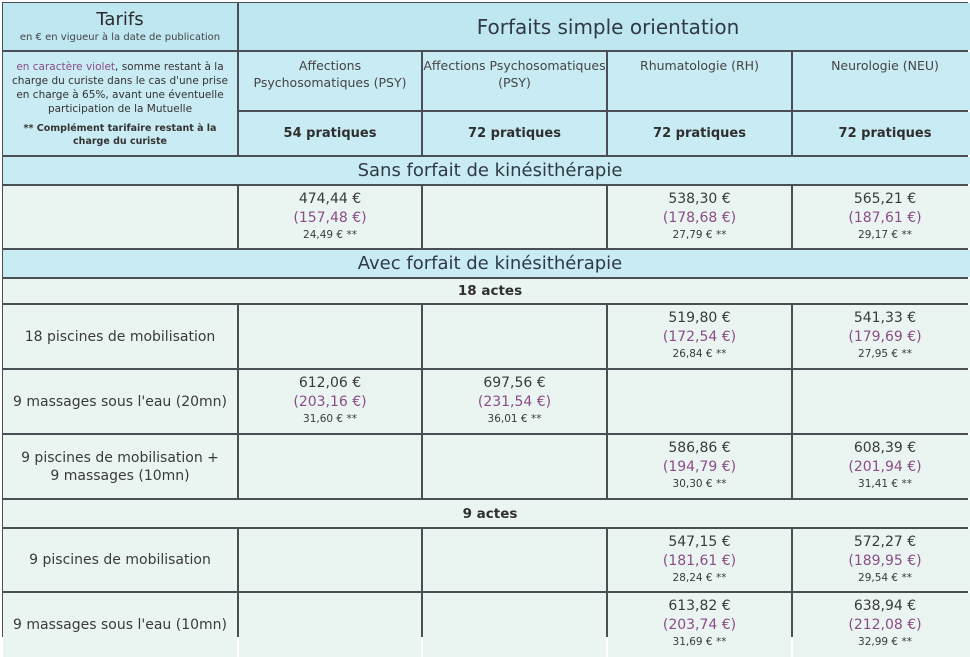 The width and height of the screenshot is (970, 657). Describe the element at coordinates (881, 81) in the screenshot. I see `column-header-neu: Neurologie (NEU)` at that location.